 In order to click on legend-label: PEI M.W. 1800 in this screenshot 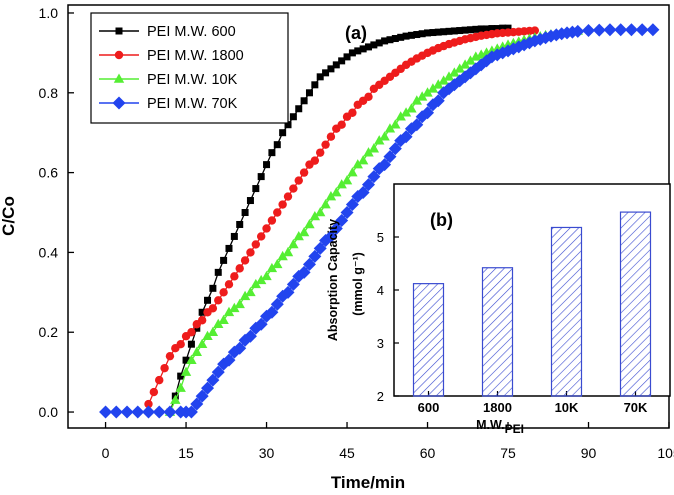, I will do `click(195, 56)`.